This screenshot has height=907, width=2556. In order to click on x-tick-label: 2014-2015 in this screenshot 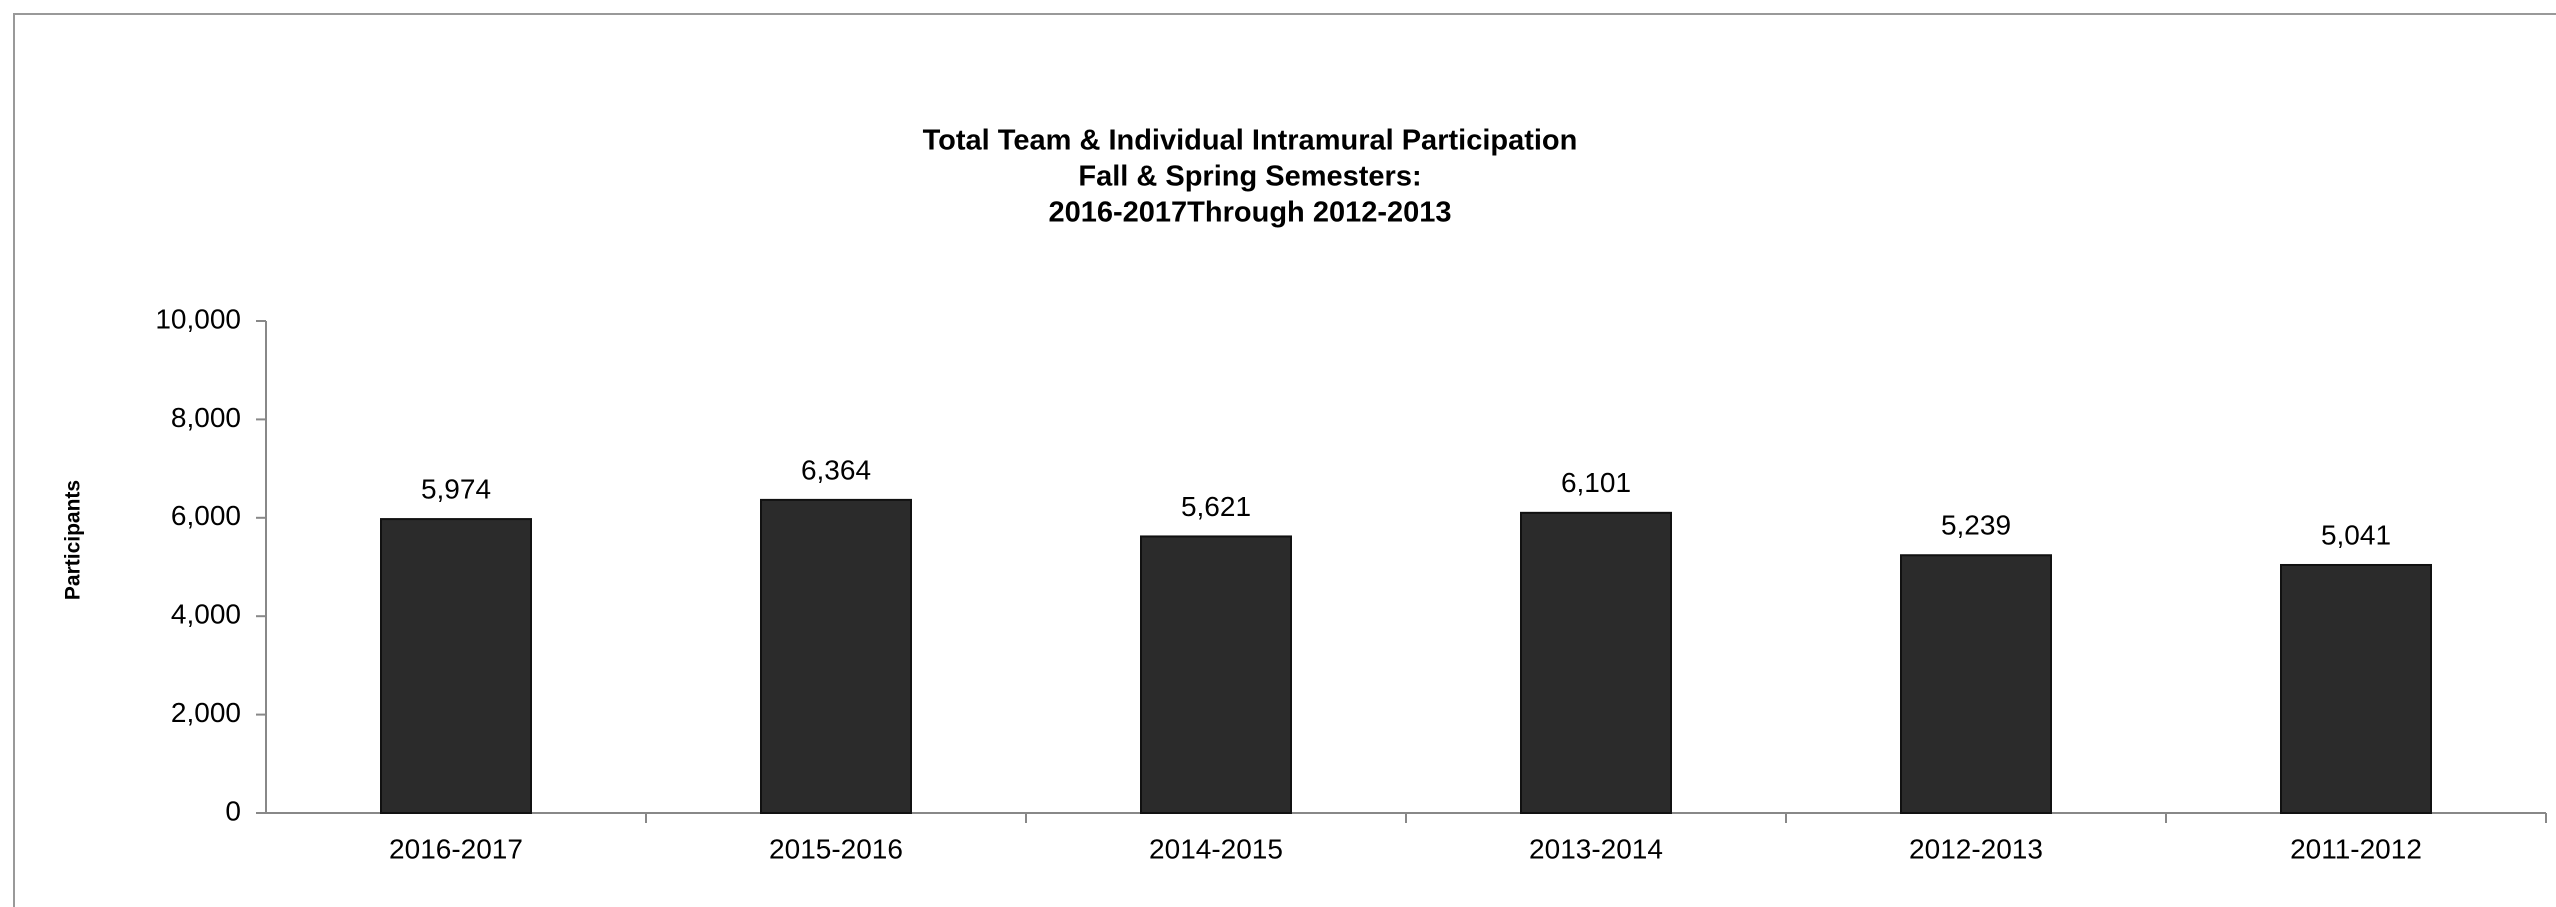, I will do `click(1216, 848)`.